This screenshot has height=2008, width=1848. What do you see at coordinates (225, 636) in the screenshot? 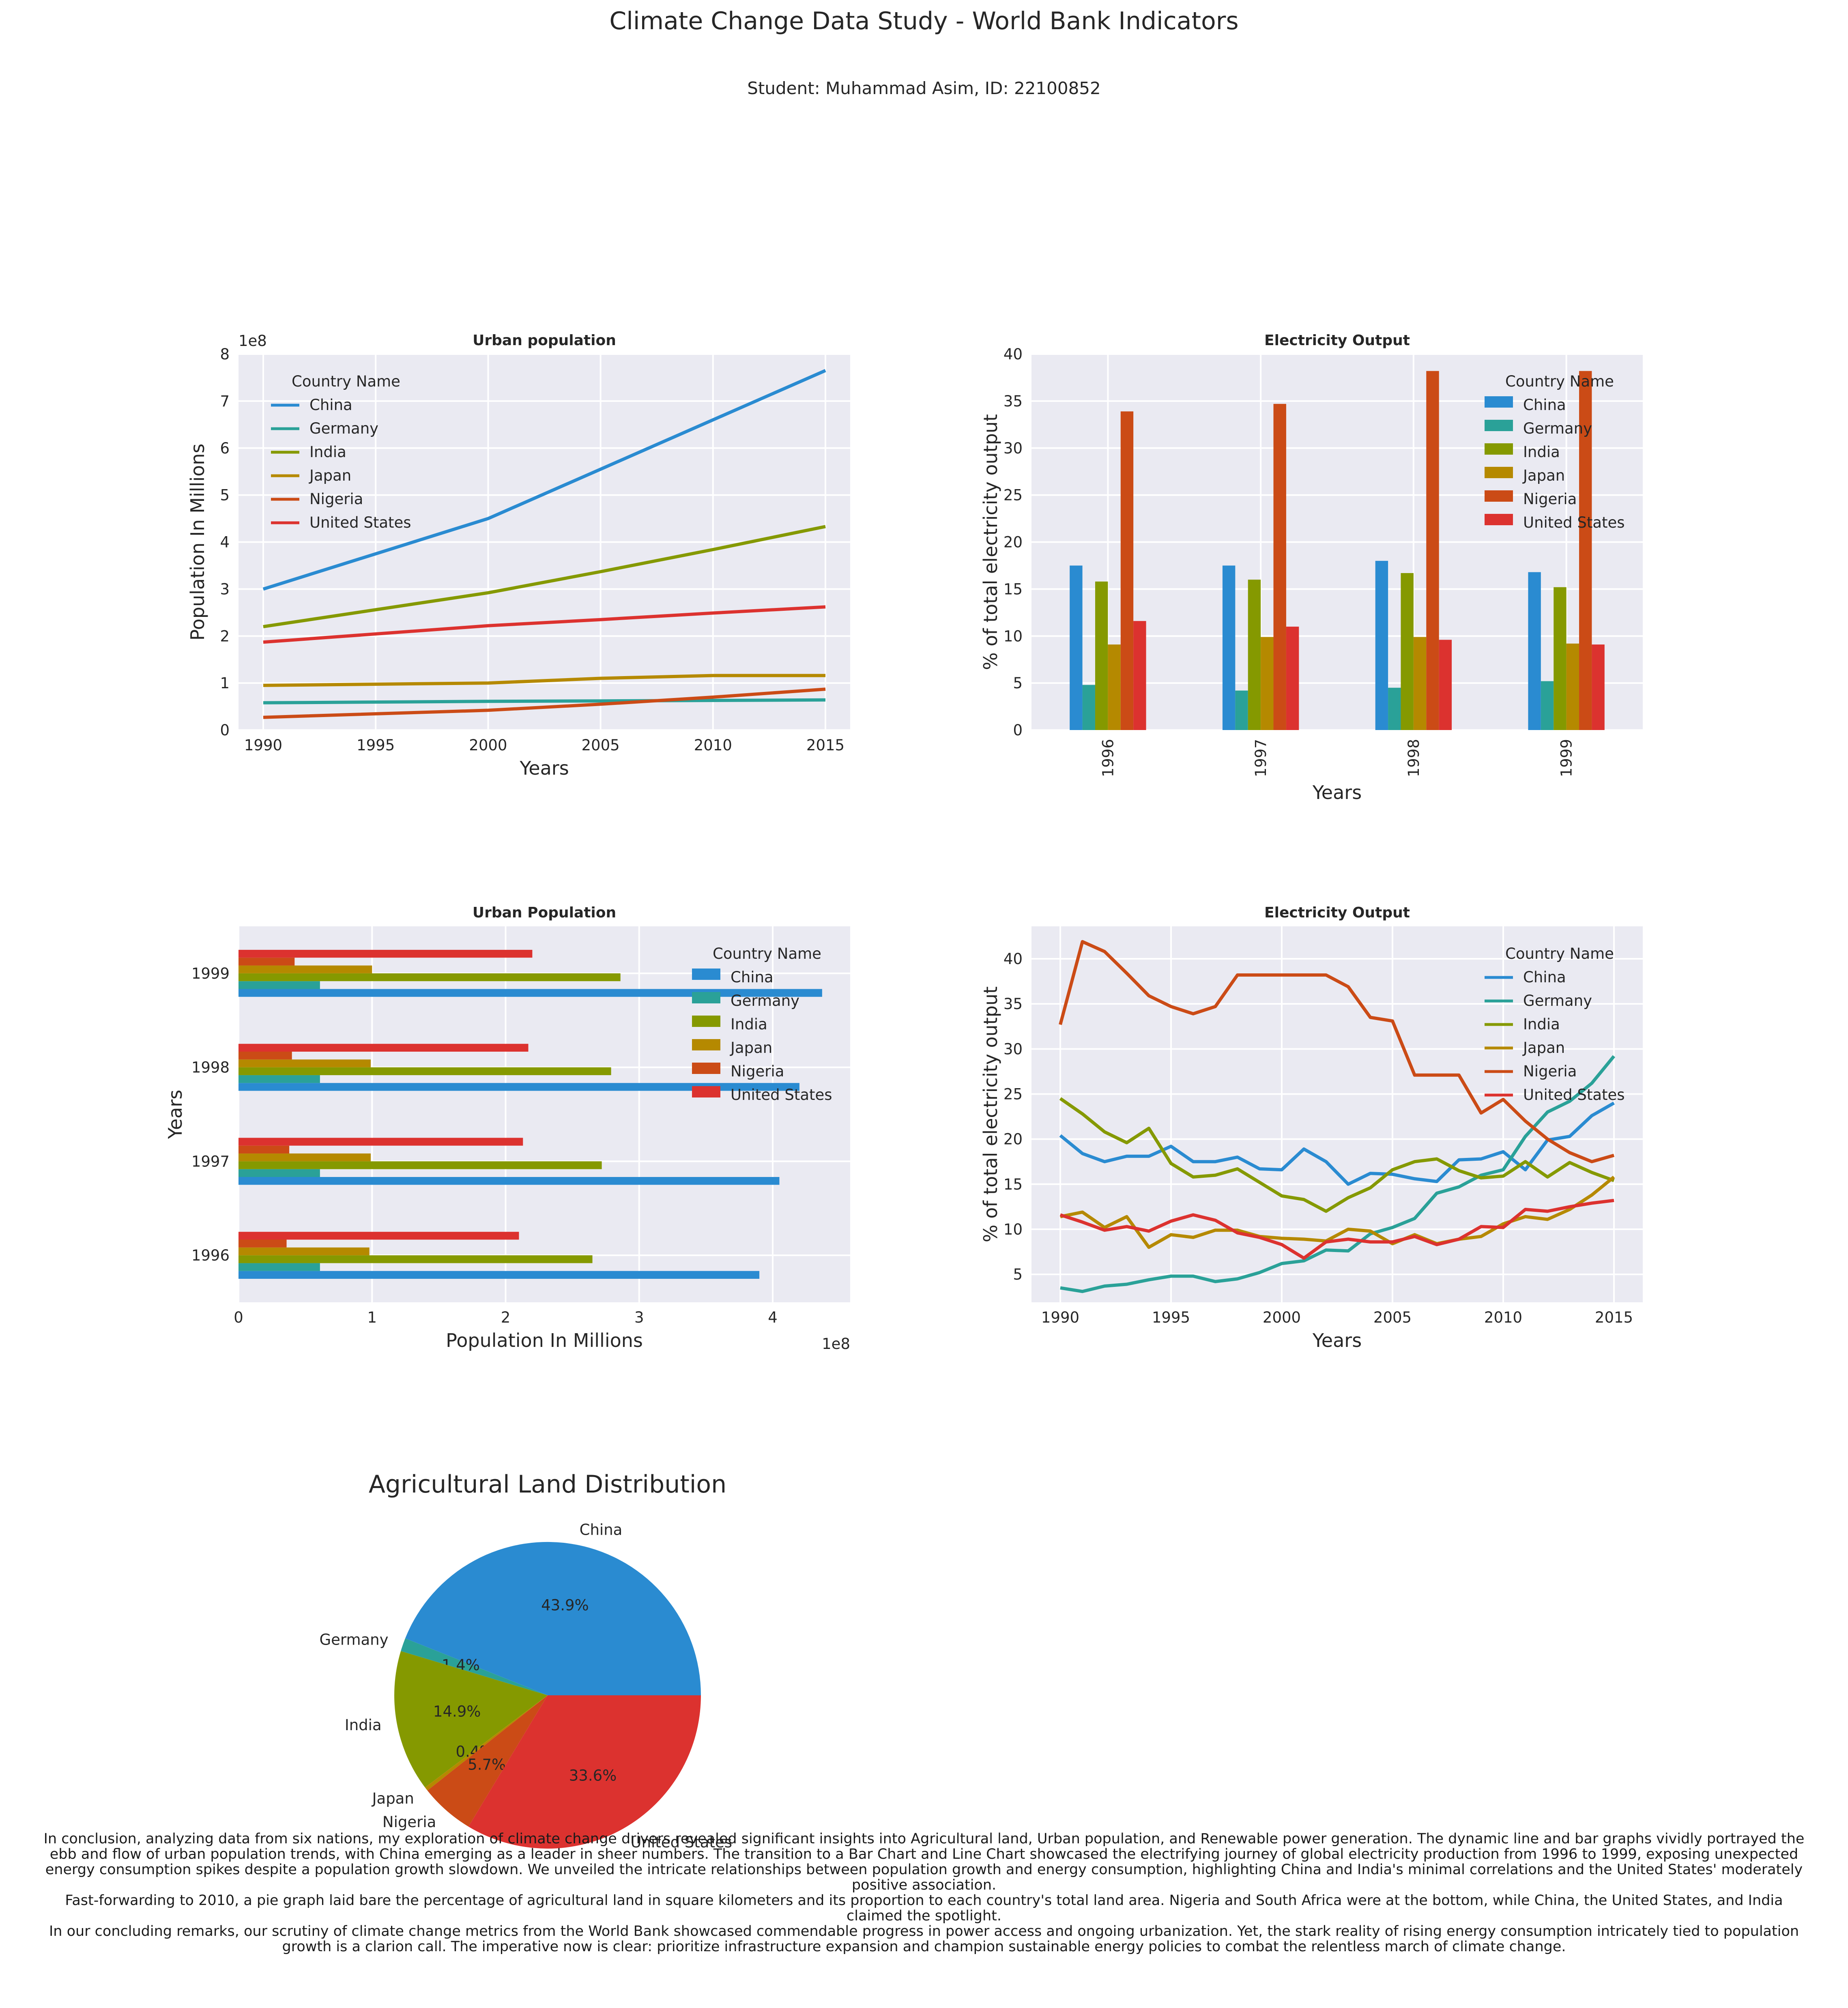
I see `y-tick-label: 2` at bounding box center [225, 636].